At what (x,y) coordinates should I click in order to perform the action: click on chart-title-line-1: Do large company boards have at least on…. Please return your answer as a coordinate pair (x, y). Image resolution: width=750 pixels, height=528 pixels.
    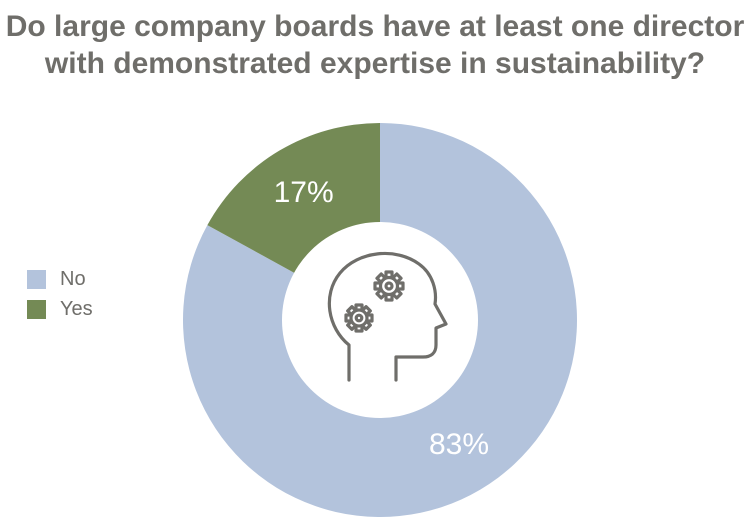
    Looking at the image, I should click on (375, 26).